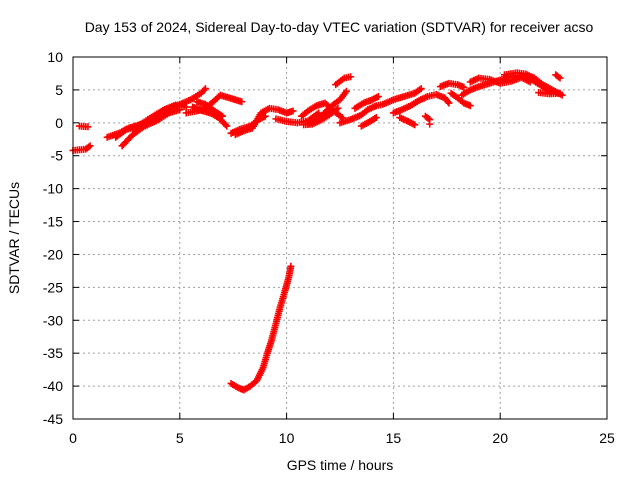 The image size is (640, 480). I want to click on x-tick-label: 0, so click(73, 438).